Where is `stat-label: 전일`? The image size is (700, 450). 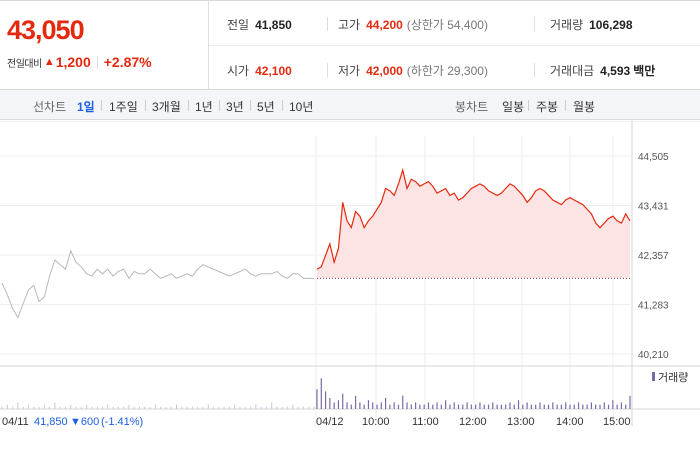
stat-label: 전일 is located at coordinates (238, 25).